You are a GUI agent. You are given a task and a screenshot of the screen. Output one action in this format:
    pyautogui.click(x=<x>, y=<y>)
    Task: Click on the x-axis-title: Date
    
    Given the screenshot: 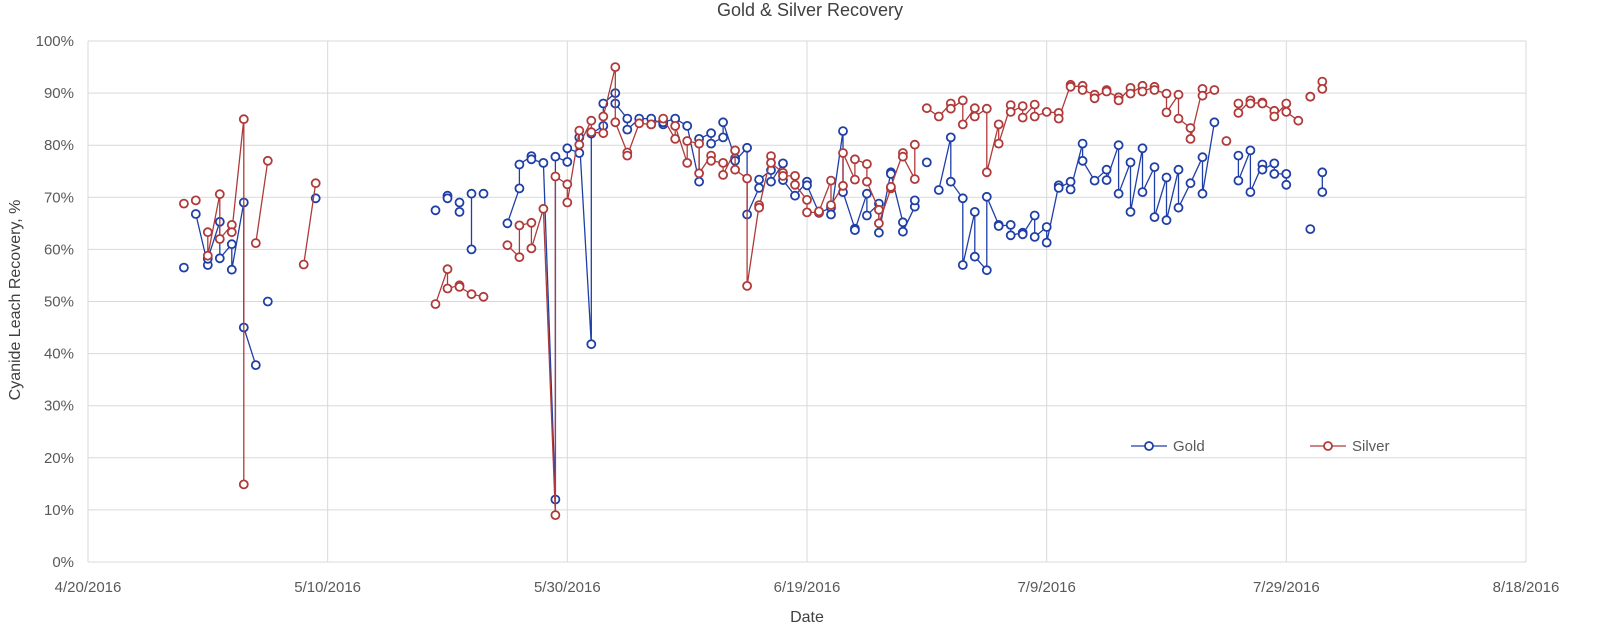 What is the action you would take?
    pyautogui.click(x=807, y=617)
    